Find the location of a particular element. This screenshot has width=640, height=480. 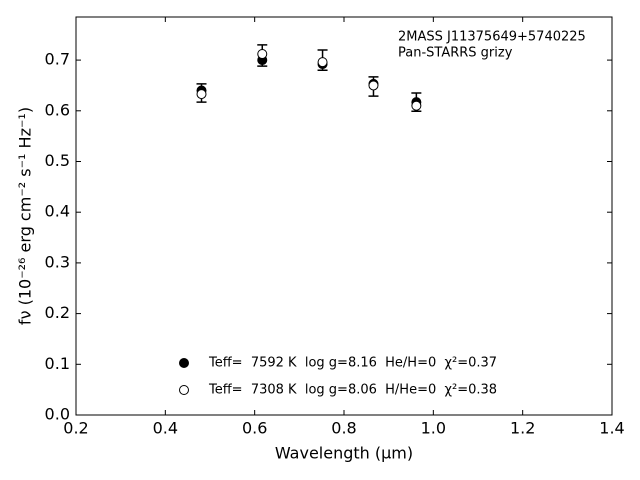

x-axis-label: Wavelength (μm) is located at coordinates (344, 453).